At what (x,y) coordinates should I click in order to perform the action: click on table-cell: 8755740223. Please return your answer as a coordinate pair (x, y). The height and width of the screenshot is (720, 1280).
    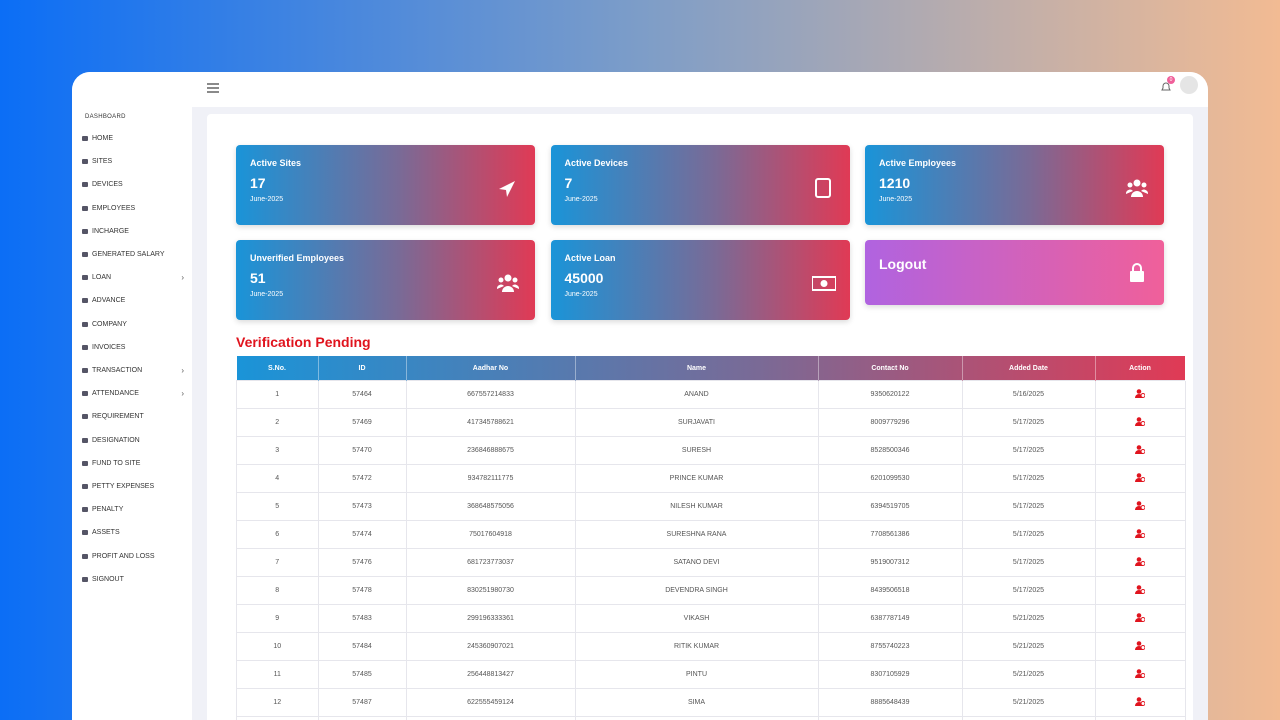
    Looking at the image, I should click on (890, 646).